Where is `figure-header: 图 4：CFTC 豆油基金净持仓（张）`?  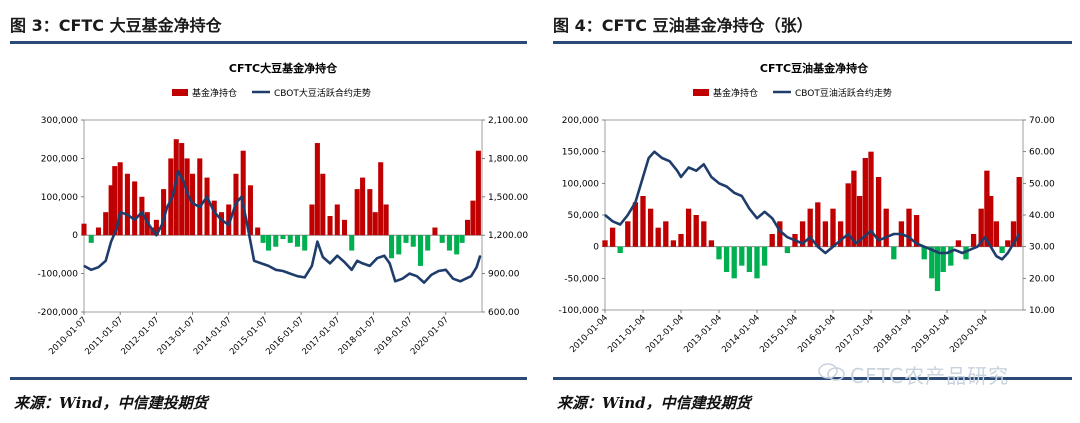
figure-header: 图 4：CFTC 豆油基金净持仓（张） is located at coordinates (683, 25).